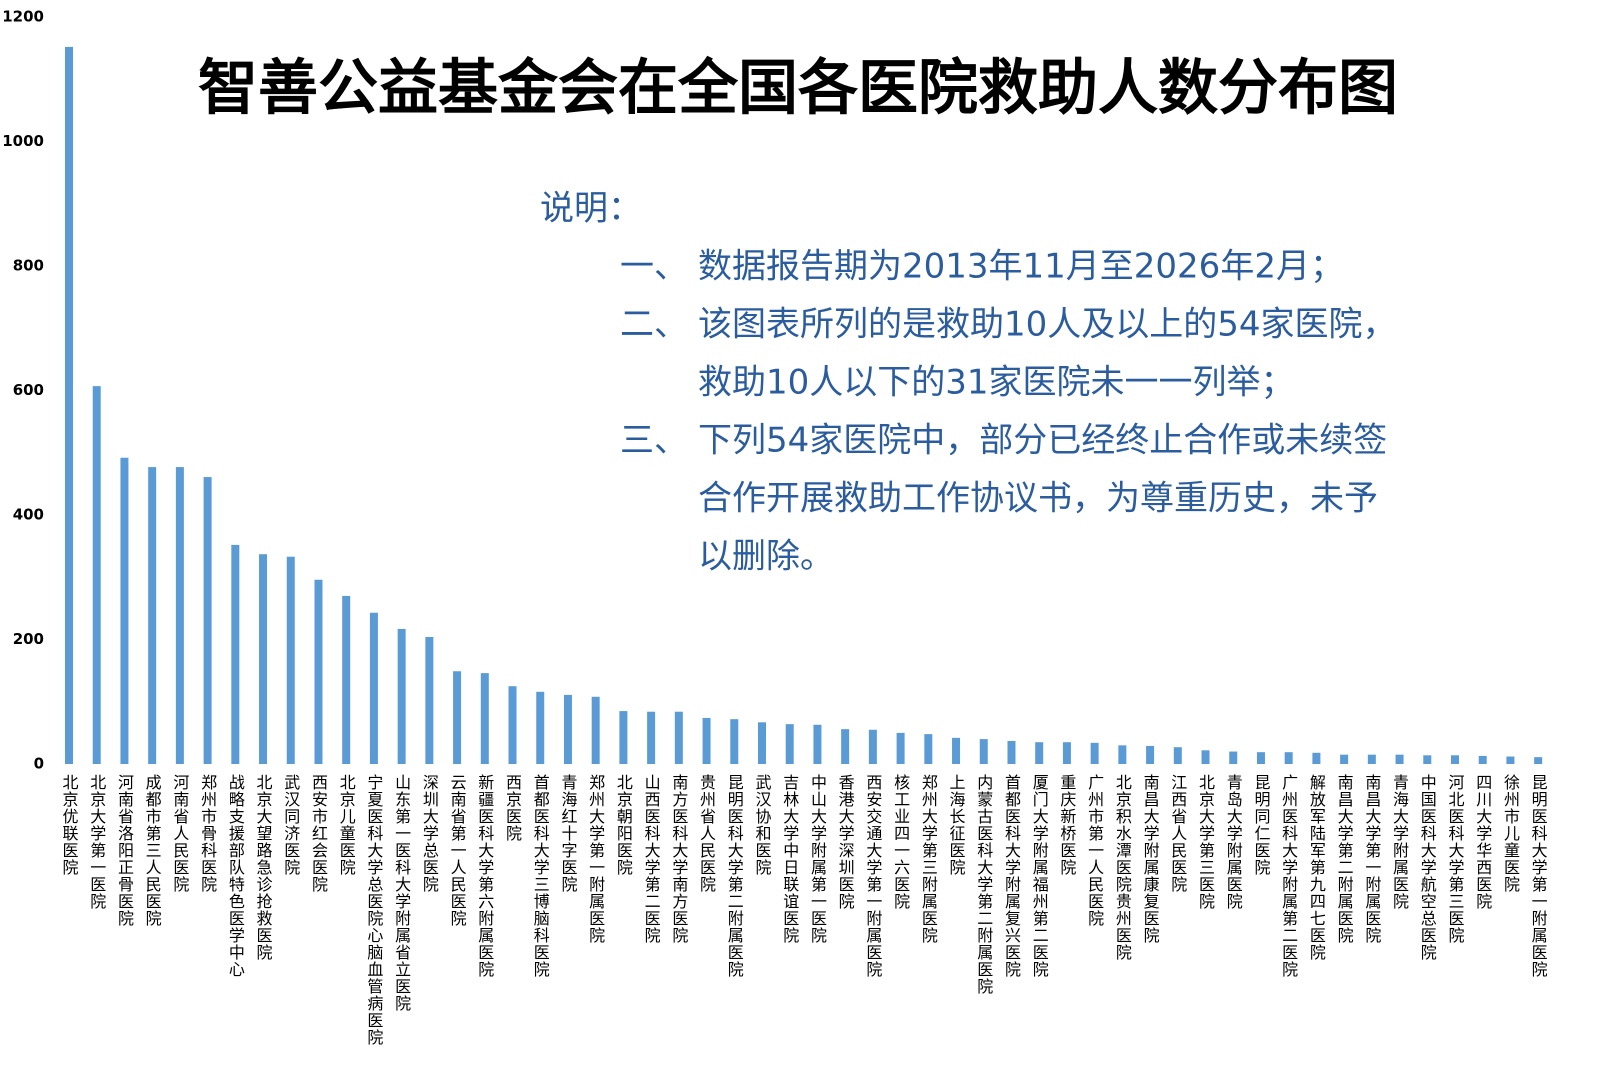 The width and height of the screenshot is (1600, 1077). Describe the element at coordinates (623, 825) in the screenshot. I see `x-tick-label: 北京朝阳医院` at that location.